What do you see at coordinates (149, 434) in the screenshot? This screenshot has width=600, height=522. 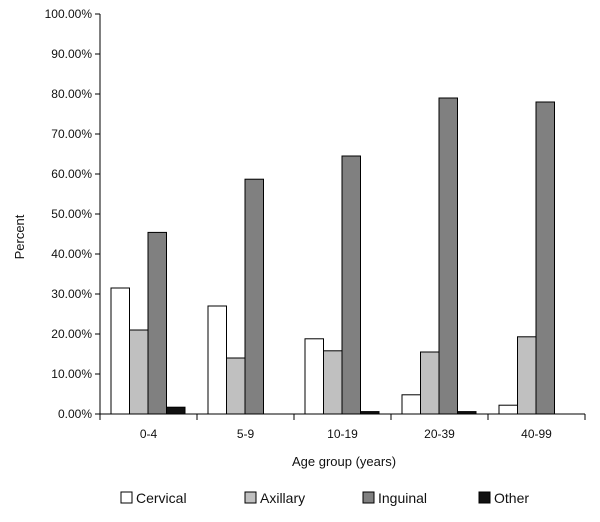 I see `x-tick-label: 0-4` at bounding box center [149, 434].